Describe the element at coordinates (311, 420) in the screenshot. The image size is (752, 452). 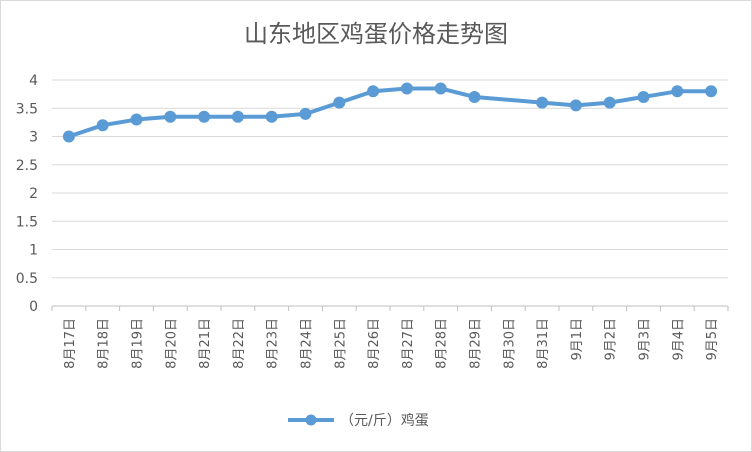
I see `legend-marker` at that location.